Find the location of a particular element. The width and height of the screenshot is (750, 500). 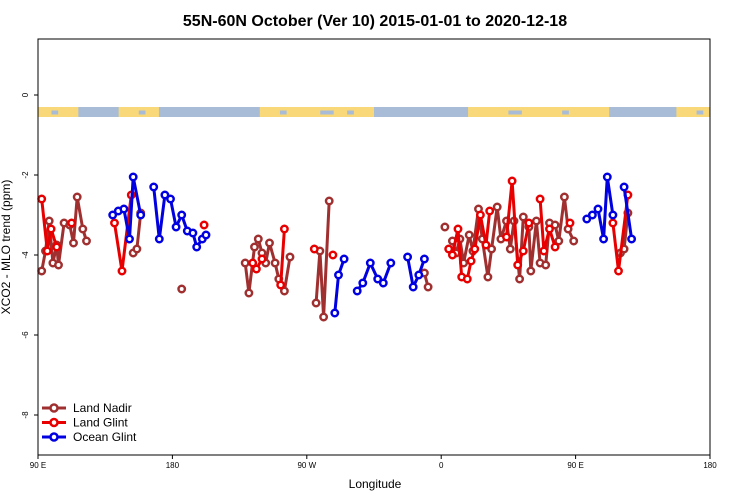

y-tick-label: -6 is located at coordinates (25, 335).